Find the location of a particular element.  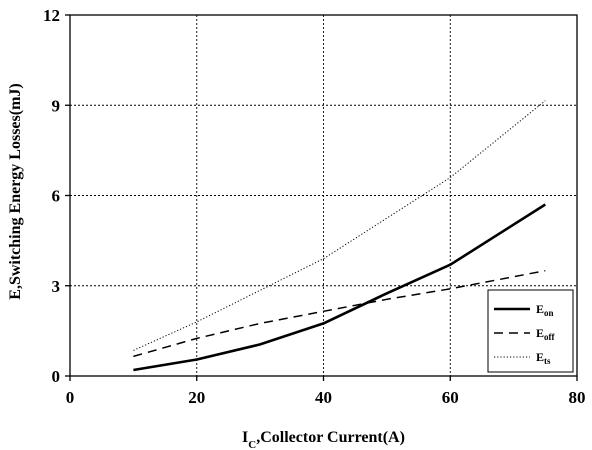

series-line-off is located at coordinates (339, 313).